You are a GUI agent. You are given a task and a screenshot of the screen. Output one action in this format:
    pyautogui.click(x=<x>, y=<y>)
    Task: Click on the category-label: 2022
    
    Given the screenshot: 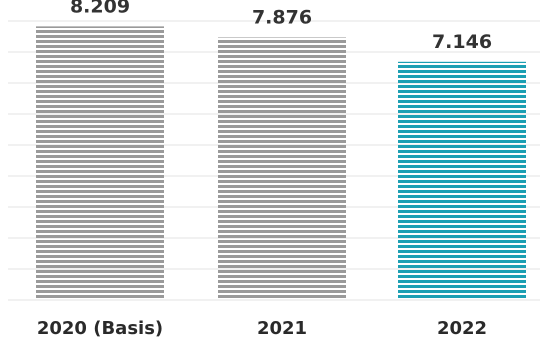 What is the action you would take?
    pyautogui.click(x=462, y=328)
    